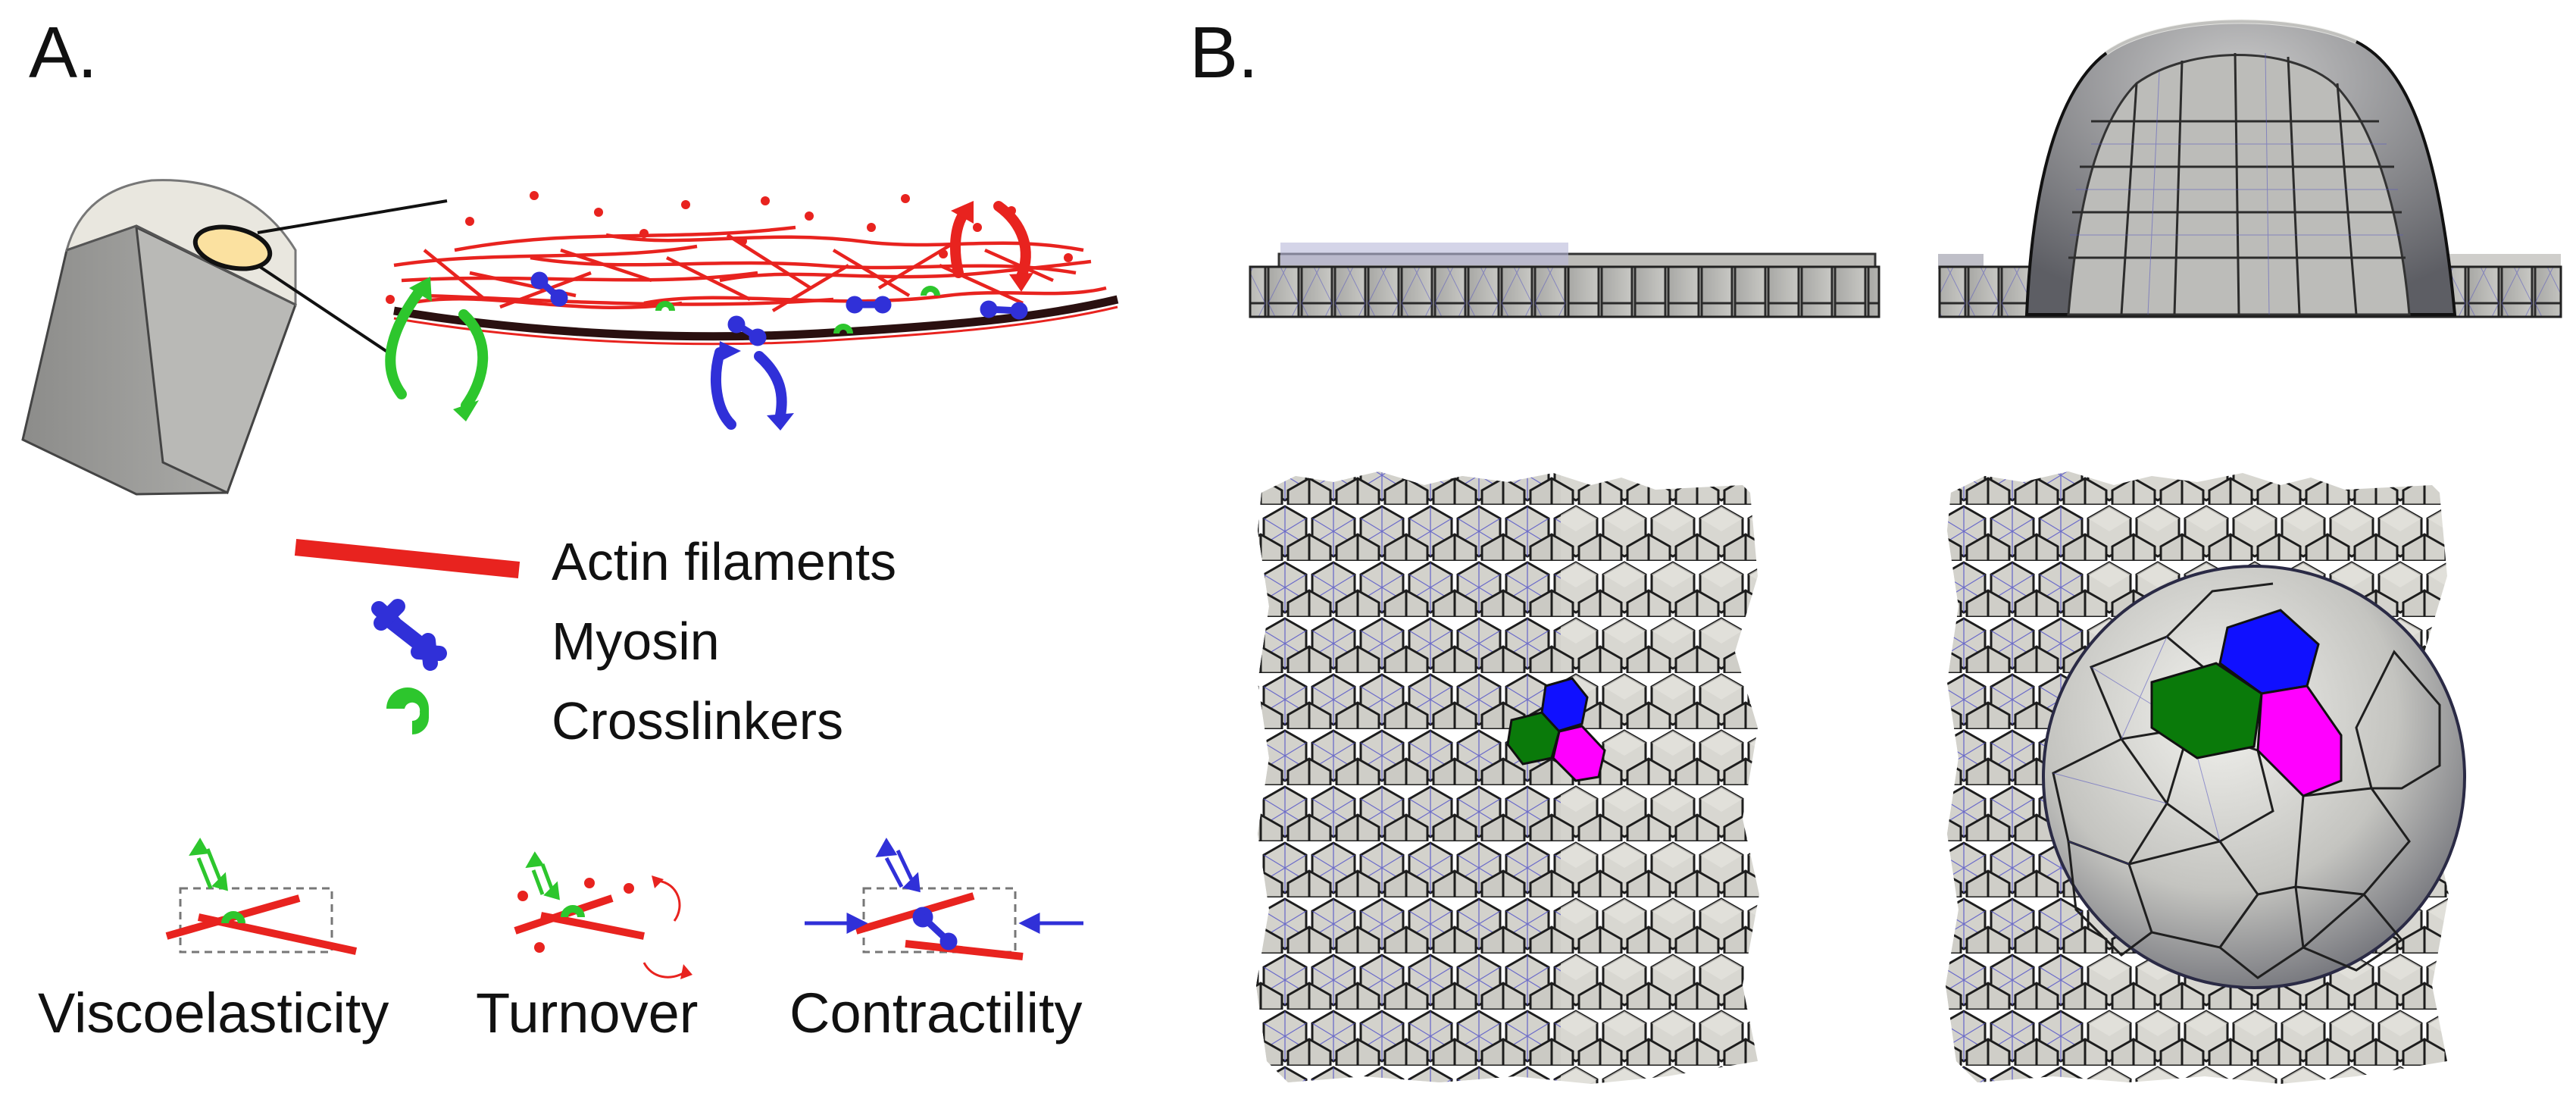 The height and width of the screenshot is (1093, 2576). I want to click on legend-actin-swatch, so click(408, 559).